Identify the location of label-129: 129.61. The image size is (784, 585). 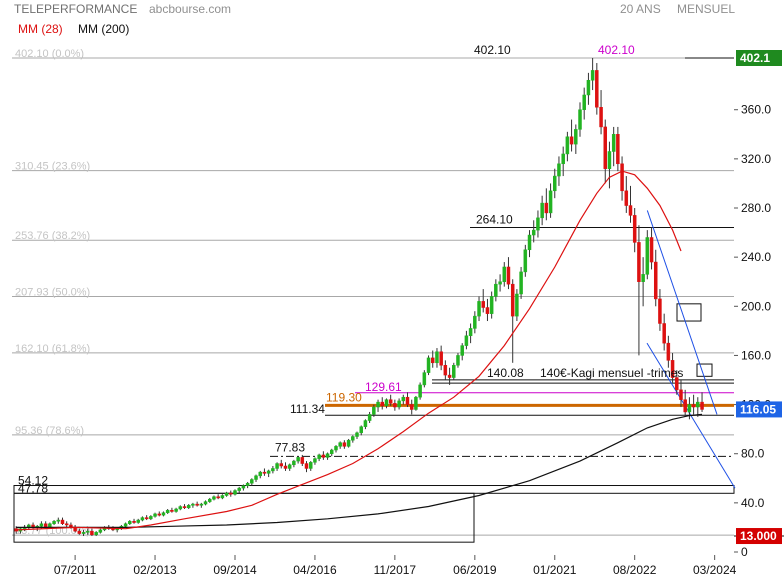
(383, 387).